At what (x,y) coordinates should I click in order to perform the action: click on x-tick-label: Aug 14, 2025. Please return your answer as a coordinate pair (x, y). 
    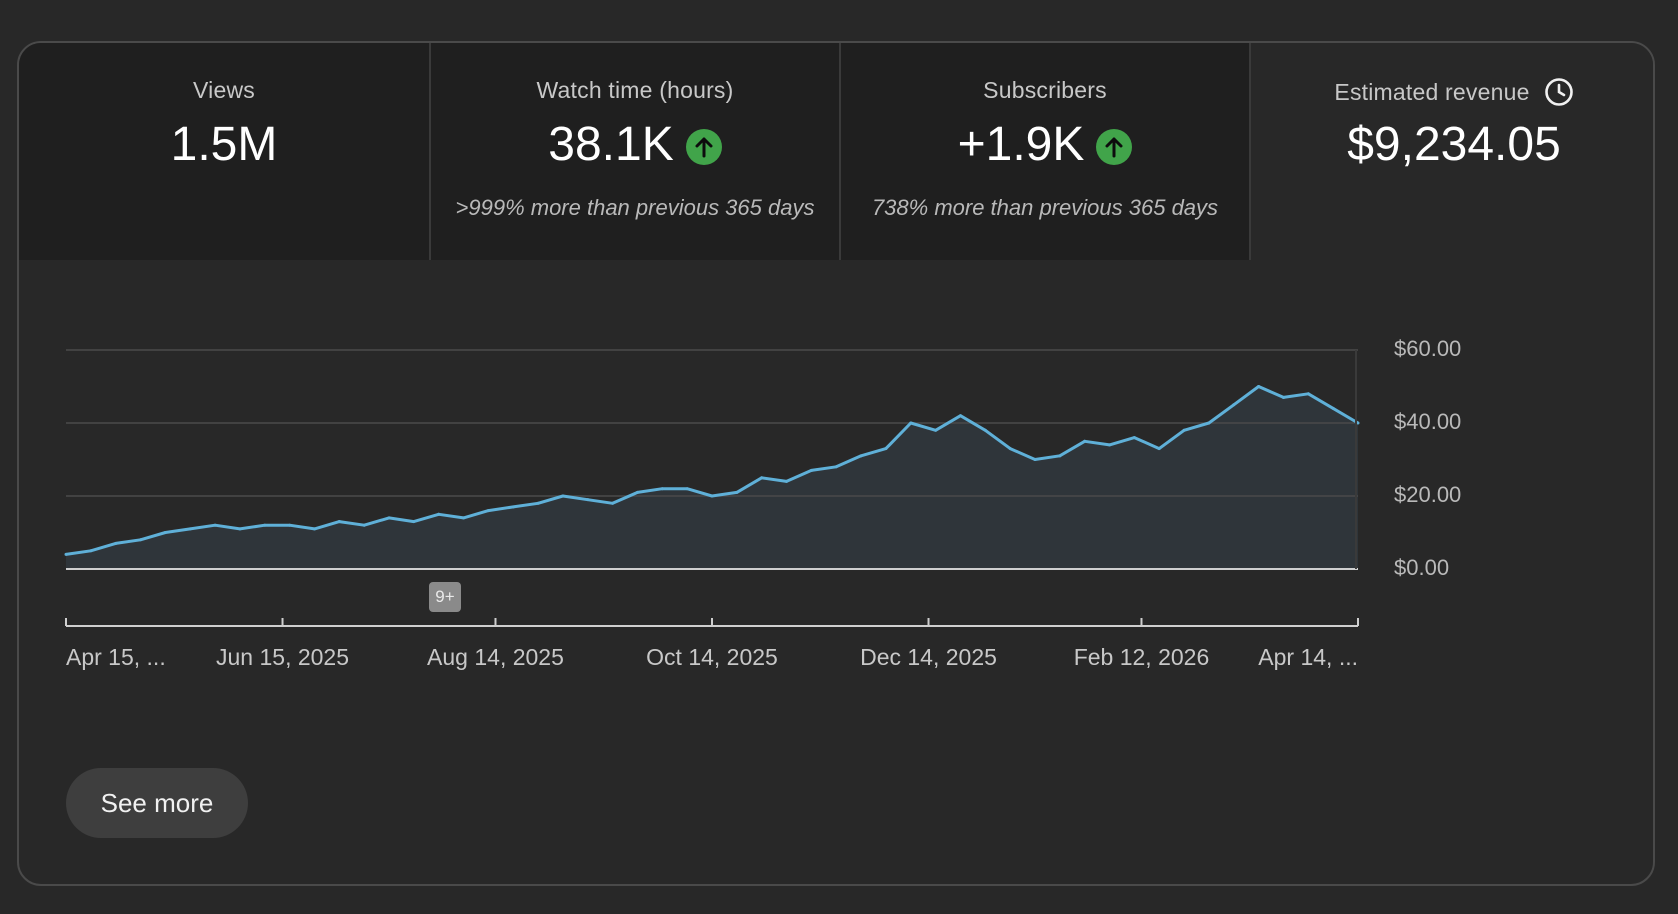
    Looking at the image, I should click on (495, 657).